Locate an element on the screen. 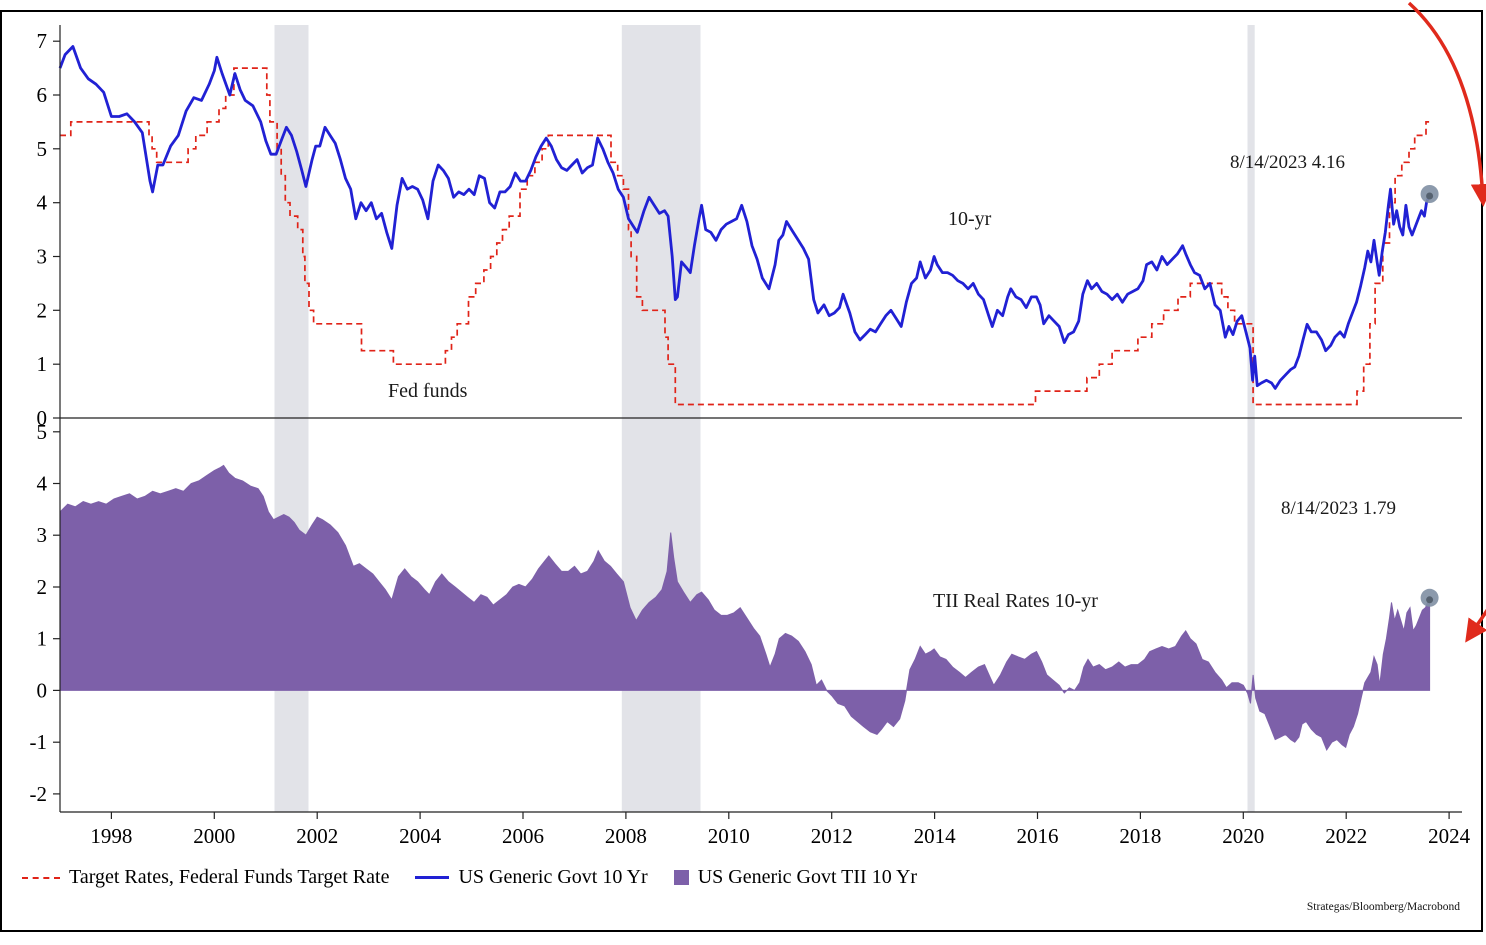 The width and height of the screenshot is (1486, 945). x-axis-tick-label: 2002 is located at coordinates (317, 836).